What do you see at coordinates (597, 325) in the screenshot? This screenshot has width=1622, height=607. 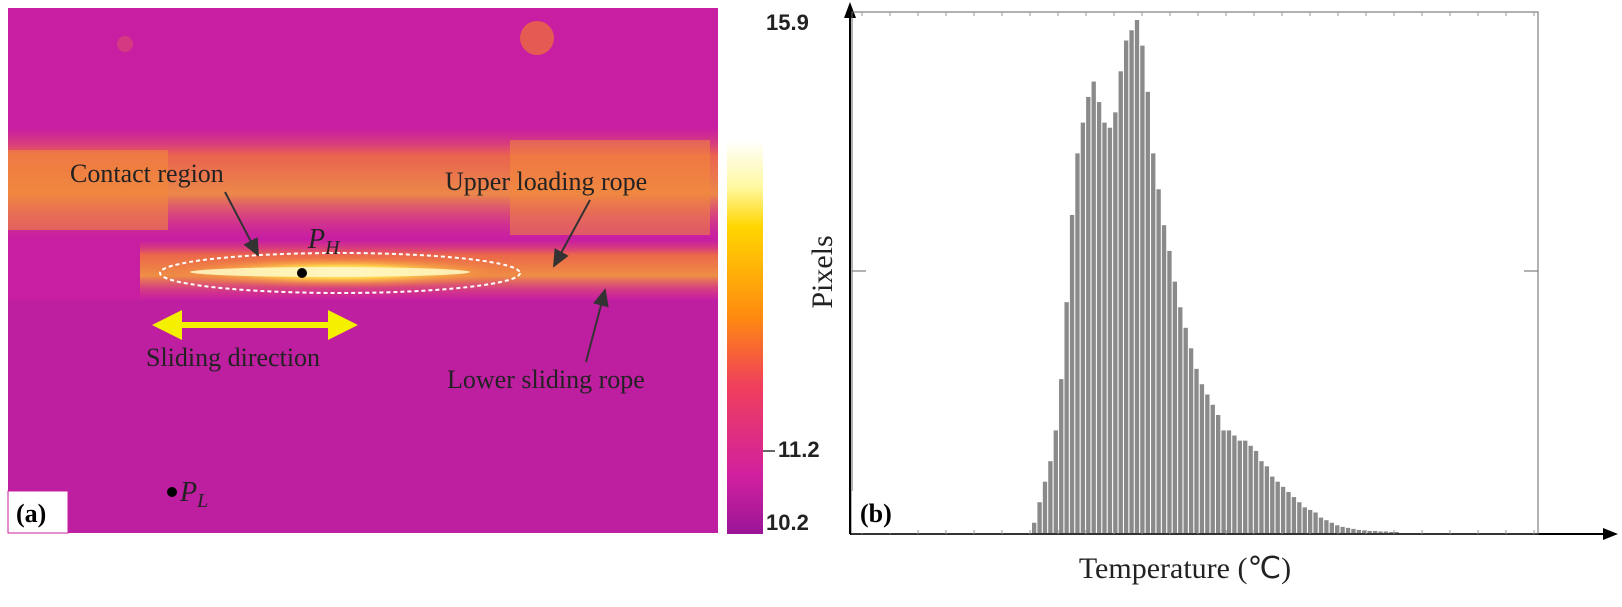 I see `lower-rope-arrow` at bounding box center [597, 325].